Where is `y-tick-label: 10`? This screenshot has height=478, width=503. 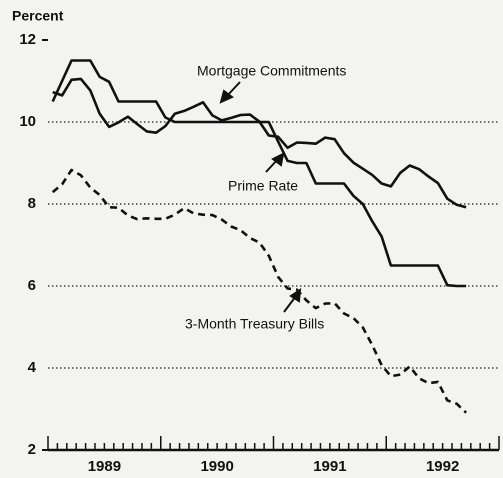 y-tick-label: 10 is located at coordinates (27, 121).